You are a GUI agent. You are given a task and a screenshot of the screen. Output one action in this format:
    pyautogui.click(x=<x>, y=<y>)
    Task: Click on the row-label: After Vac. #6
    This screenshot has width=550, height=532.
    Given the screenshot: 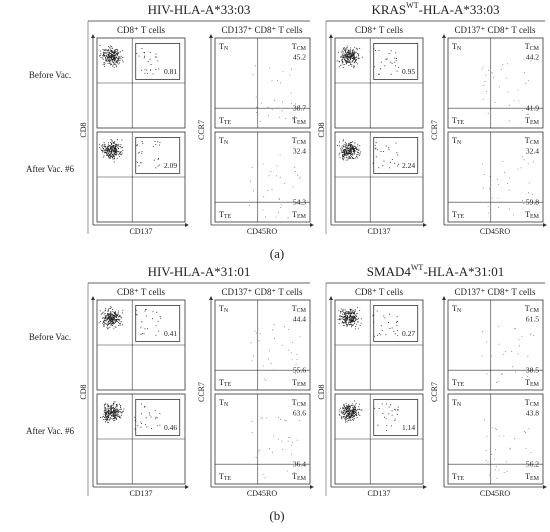 What is the action you would take?
    pyautogui.click(x=50, y=169)
    